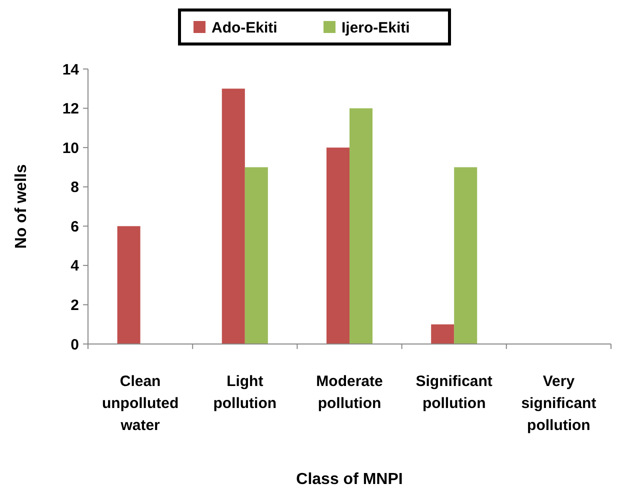  I want to click on y-tick-label: 10, so click(70, 148).